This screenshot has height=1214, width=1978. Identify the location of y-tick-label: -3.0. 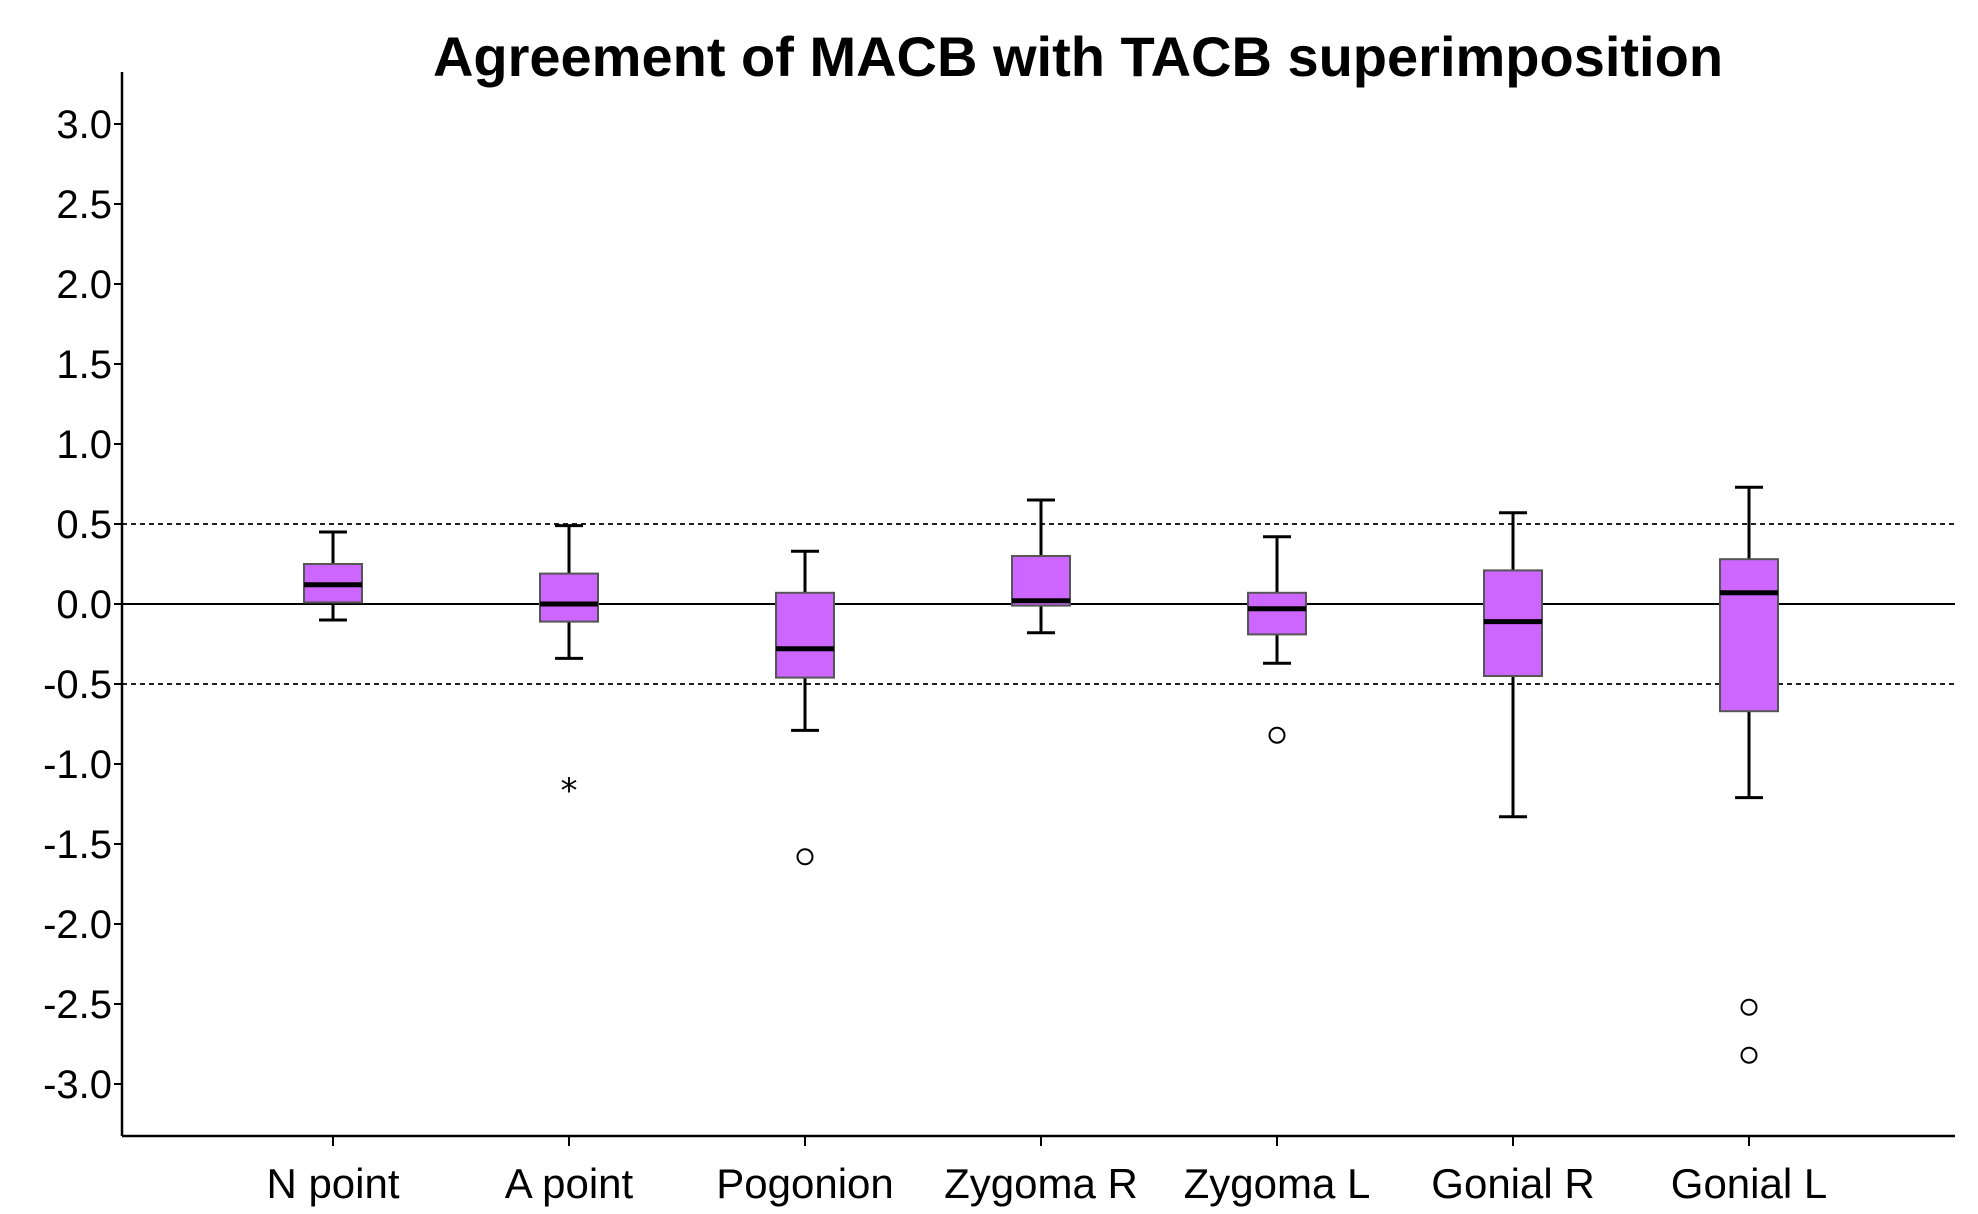
(77, 1085).